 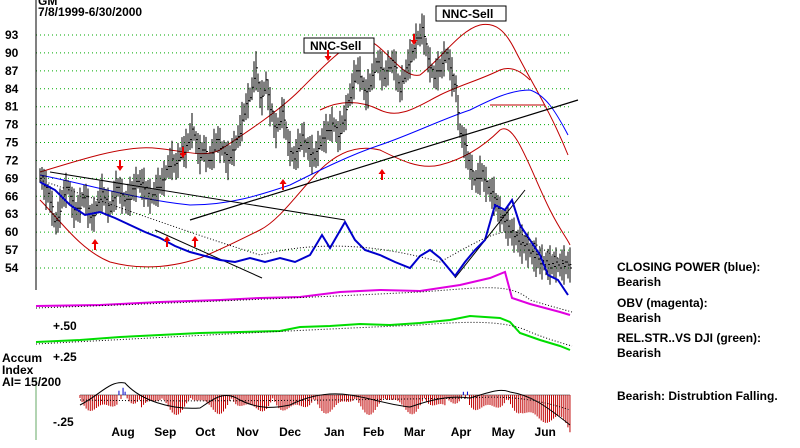 What do you see at coordinates (165, 432) in the screenshot?
I see `x-tick-label: Sep` at bounding box center [165, 432].